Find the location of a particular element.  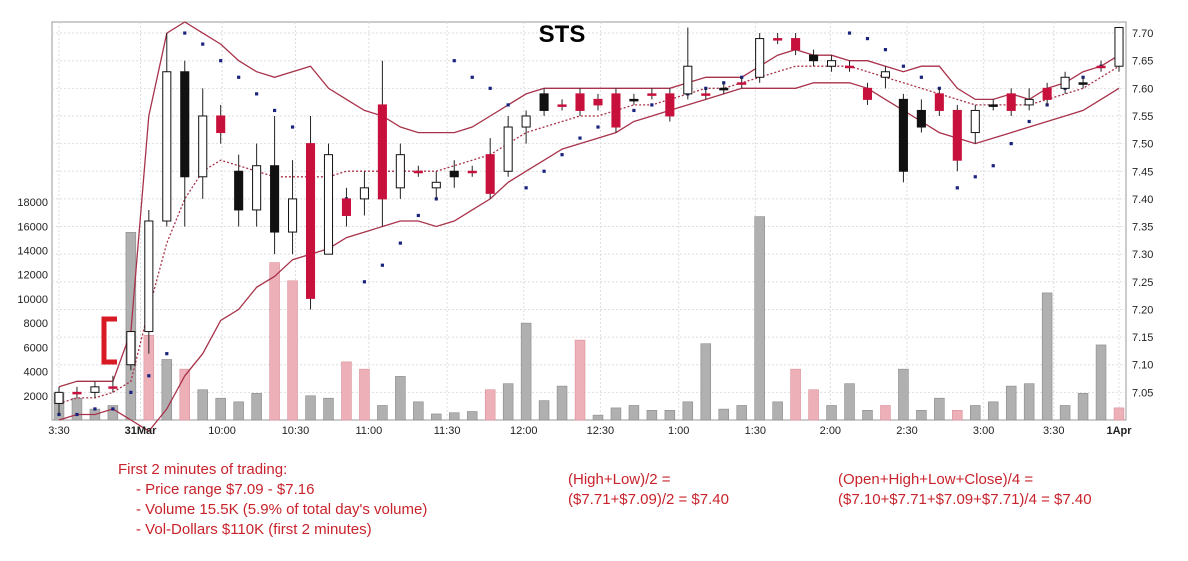

time-tick-label: 3:00 is located at coordinates (983, 431).